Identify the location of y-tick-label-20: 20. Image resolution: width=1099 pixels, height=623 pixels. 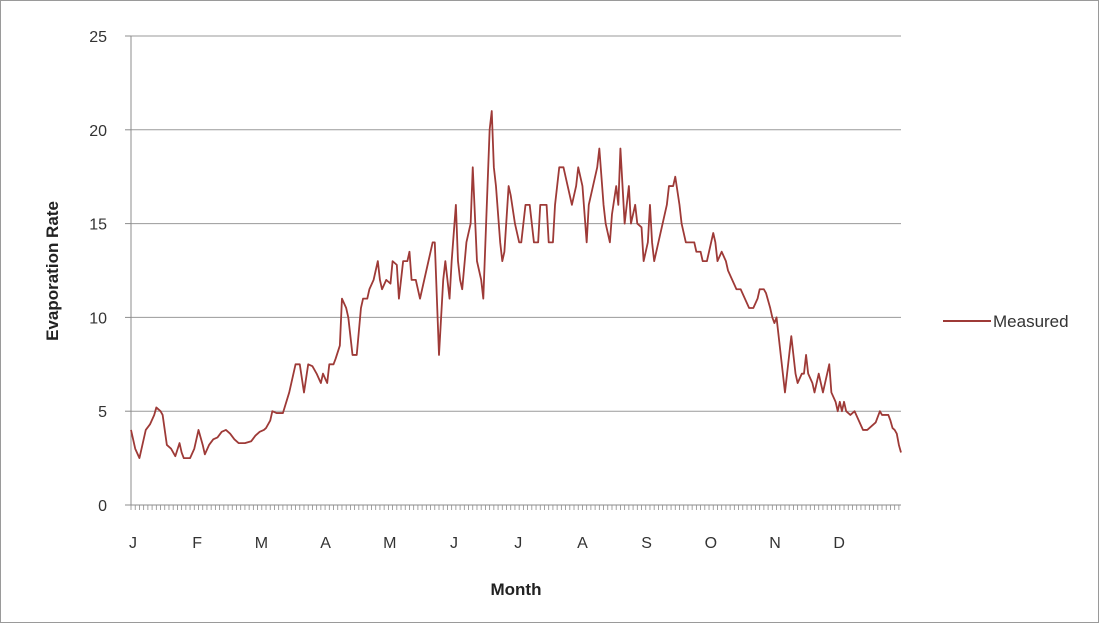
(98, 131).